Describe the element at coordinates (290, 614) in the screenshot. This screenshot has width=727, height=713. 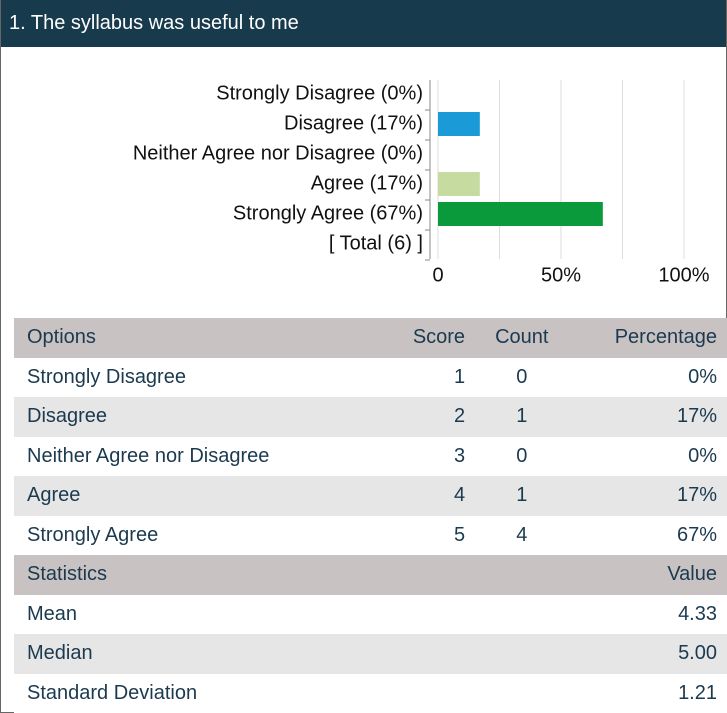
I see `cell: Mean` at that location.